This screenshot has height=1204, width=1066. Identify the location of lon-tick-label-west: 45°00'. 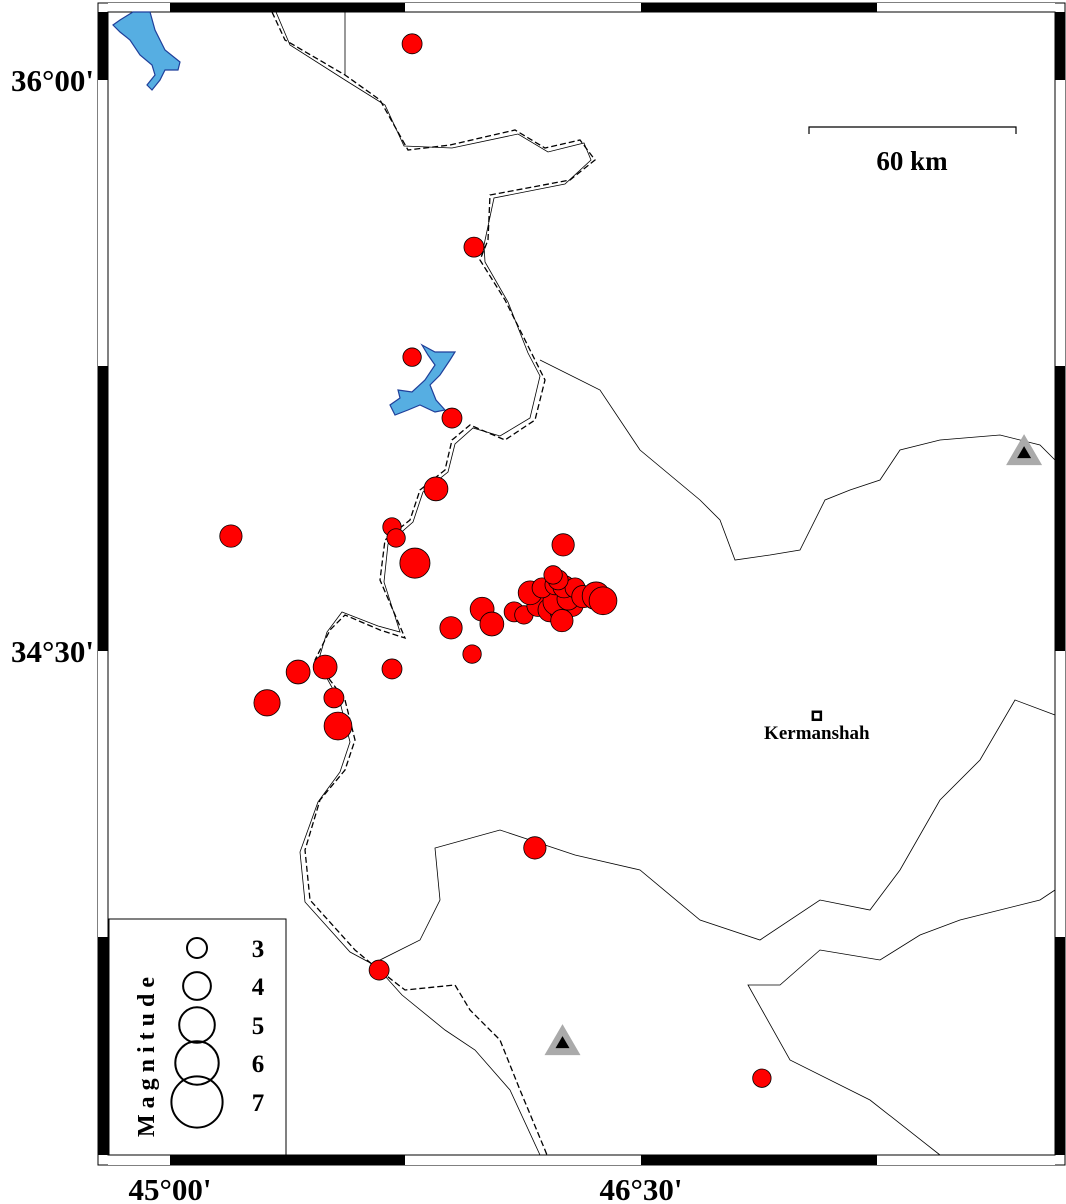
(169, 1188).